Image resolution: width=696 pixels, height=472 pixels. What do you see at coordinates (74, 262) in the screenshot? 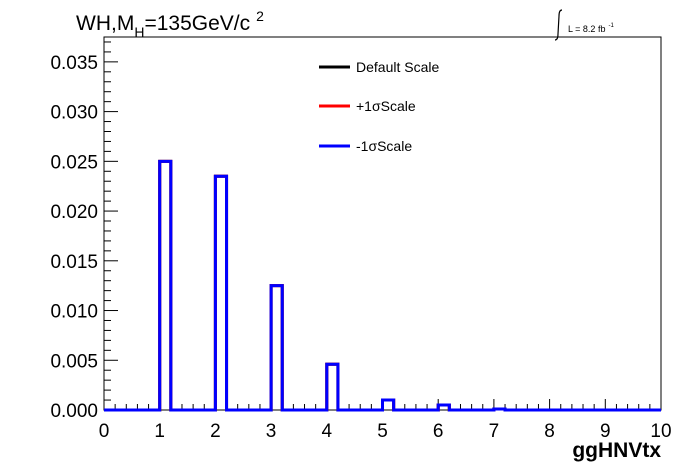
I see `y-tick-label: 0.015` at bounding box center [74, 262].